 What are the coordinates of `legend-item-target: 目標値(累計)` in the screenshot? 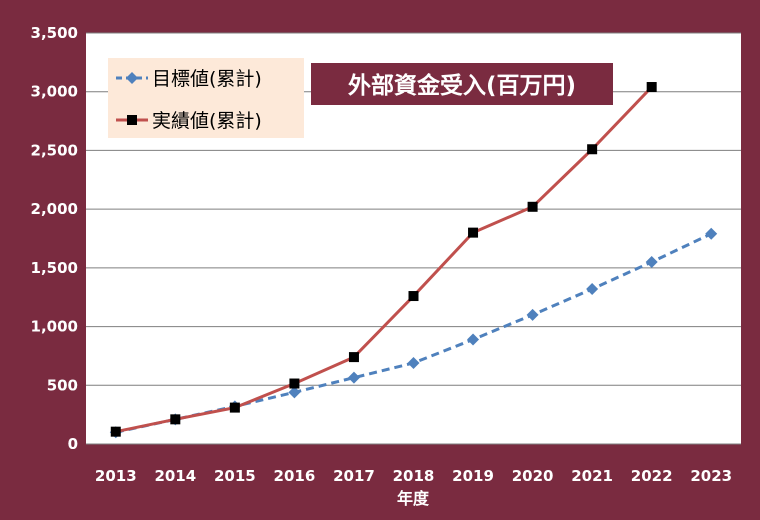 It's located at (189, 79).